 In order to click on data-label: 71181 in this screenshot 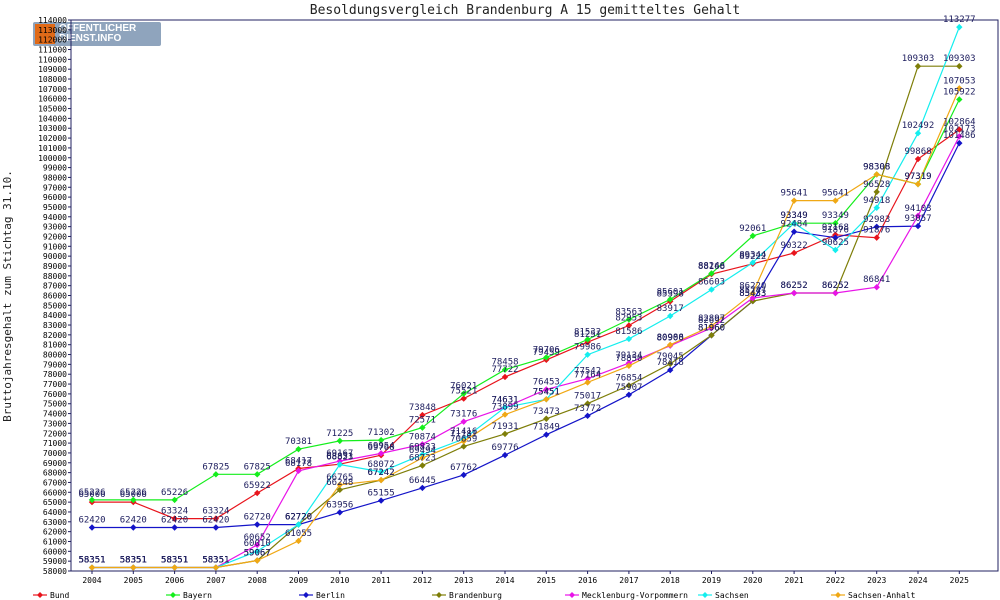, I will do `click(463, 434)`.